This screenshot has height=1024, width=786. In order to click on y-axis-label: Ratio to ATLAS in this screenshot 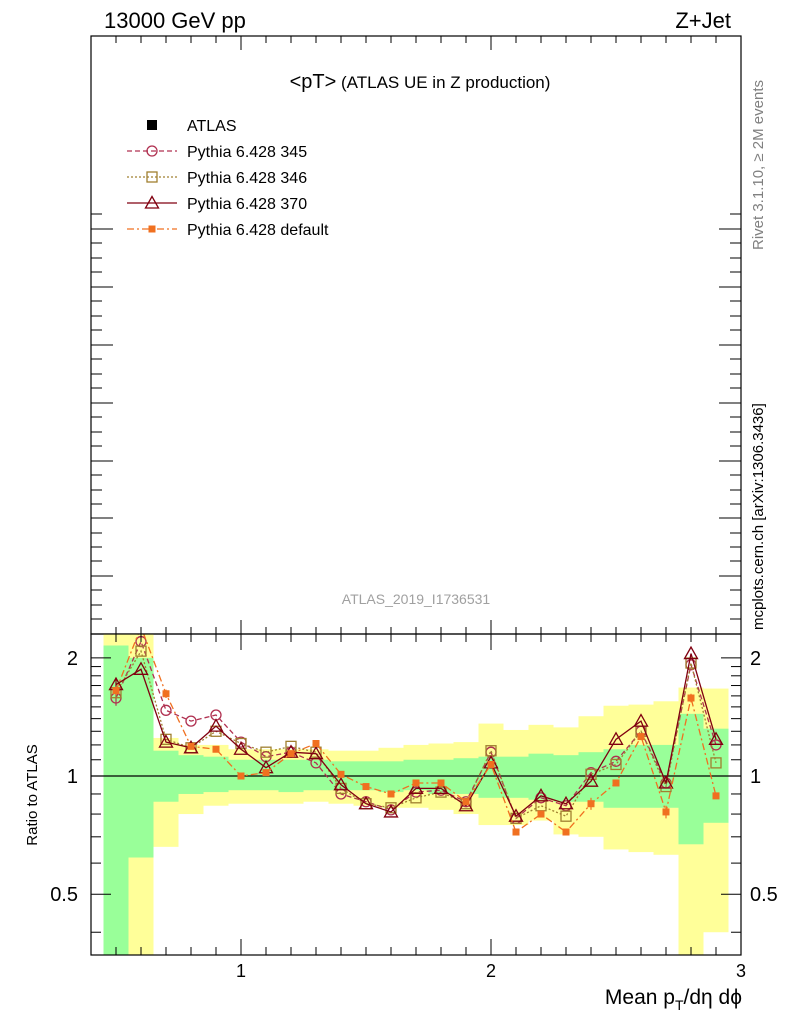, I will do `click(32, 794)`.